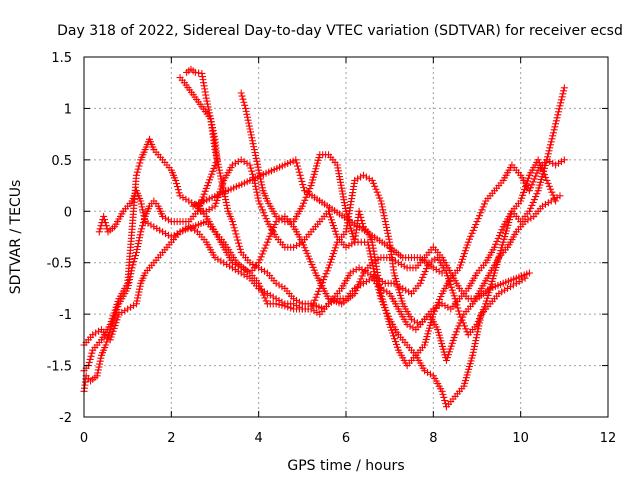  What do you see at coordinates (84, 438) in the screenshot?
I see `x-tick-label: 0` at bounding box center [84, 438].